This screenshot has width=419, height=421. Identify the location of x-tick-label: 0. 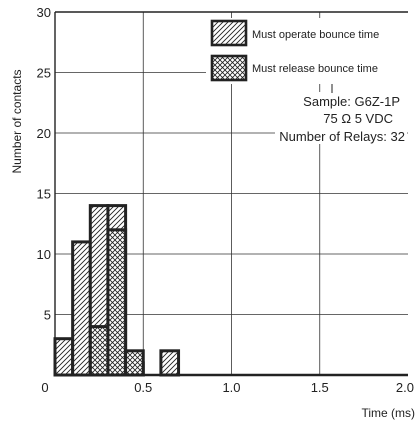
(44, 387).